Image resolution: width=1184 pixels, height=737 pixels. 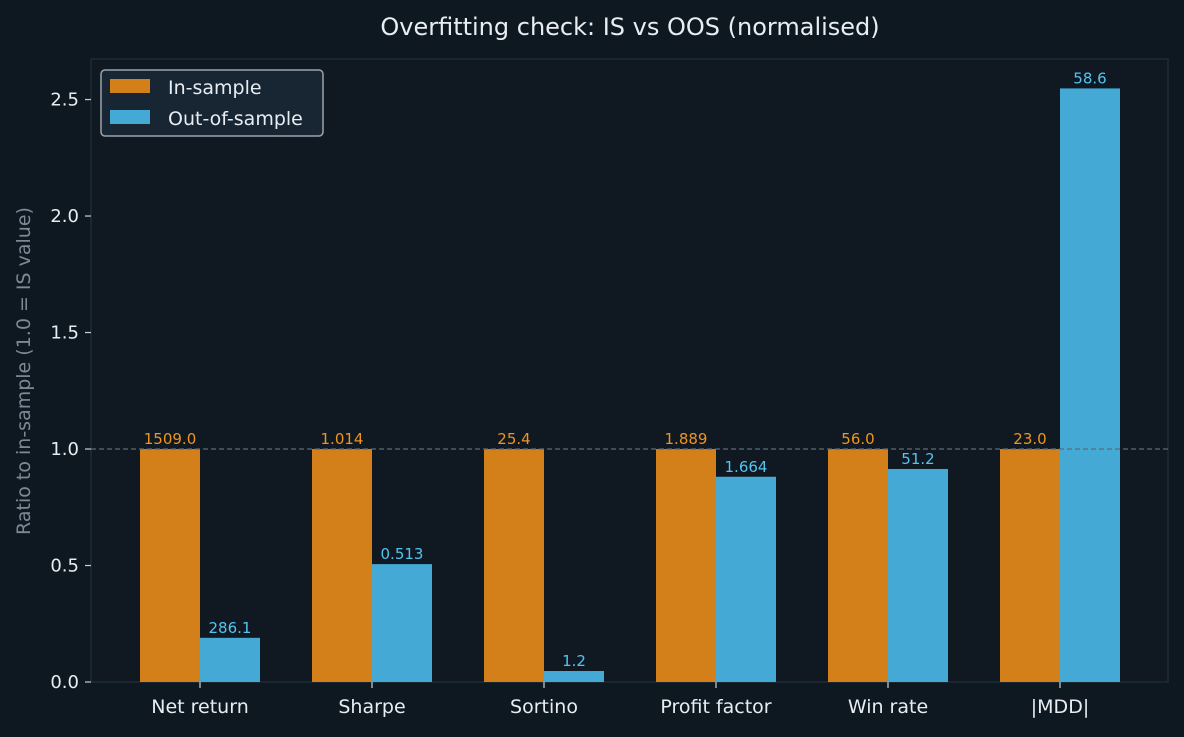 I want to click on legend-box, so click(x=212, y=103).